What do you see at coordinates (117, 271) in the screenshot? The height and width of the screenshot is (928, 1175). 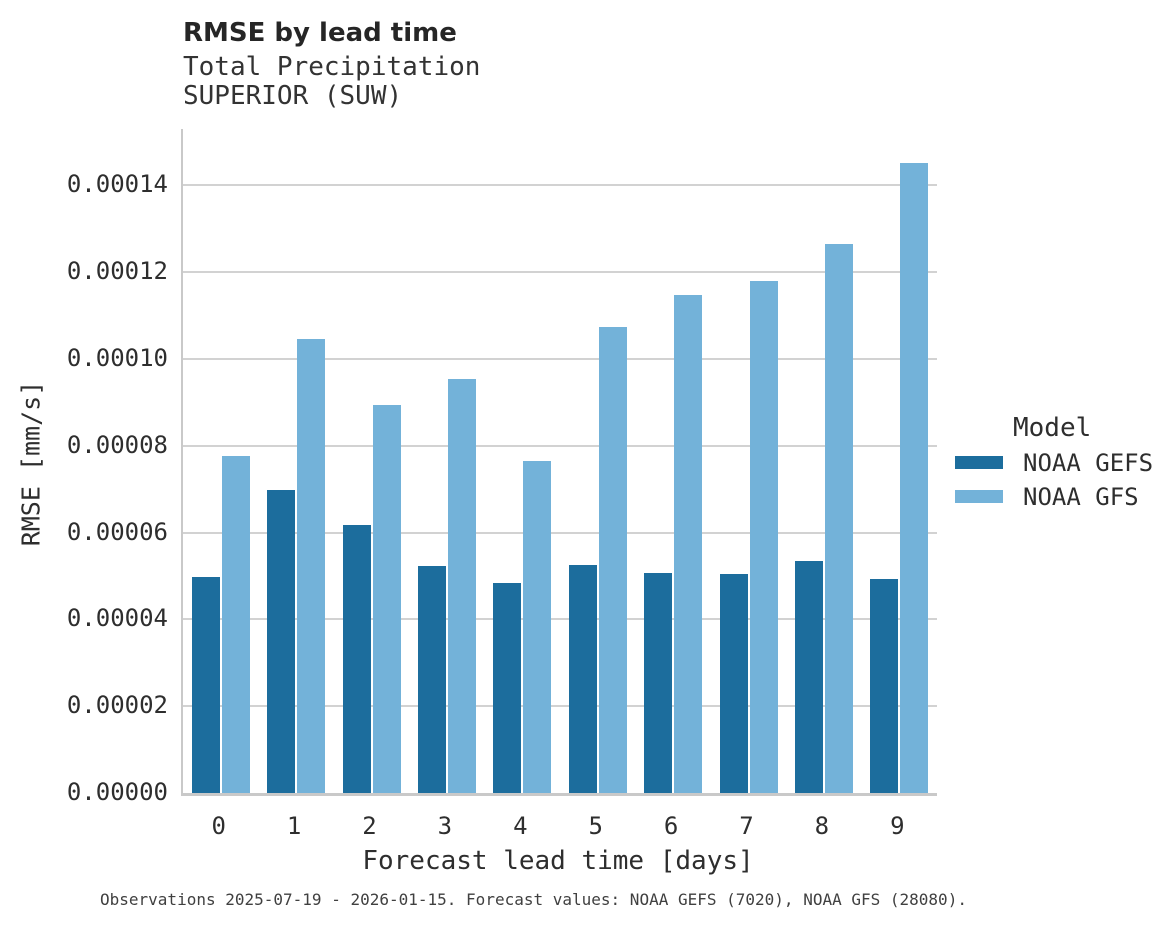 I see `y-tick-label-0.00012: 0.00012` at bounding box center [117, 271].